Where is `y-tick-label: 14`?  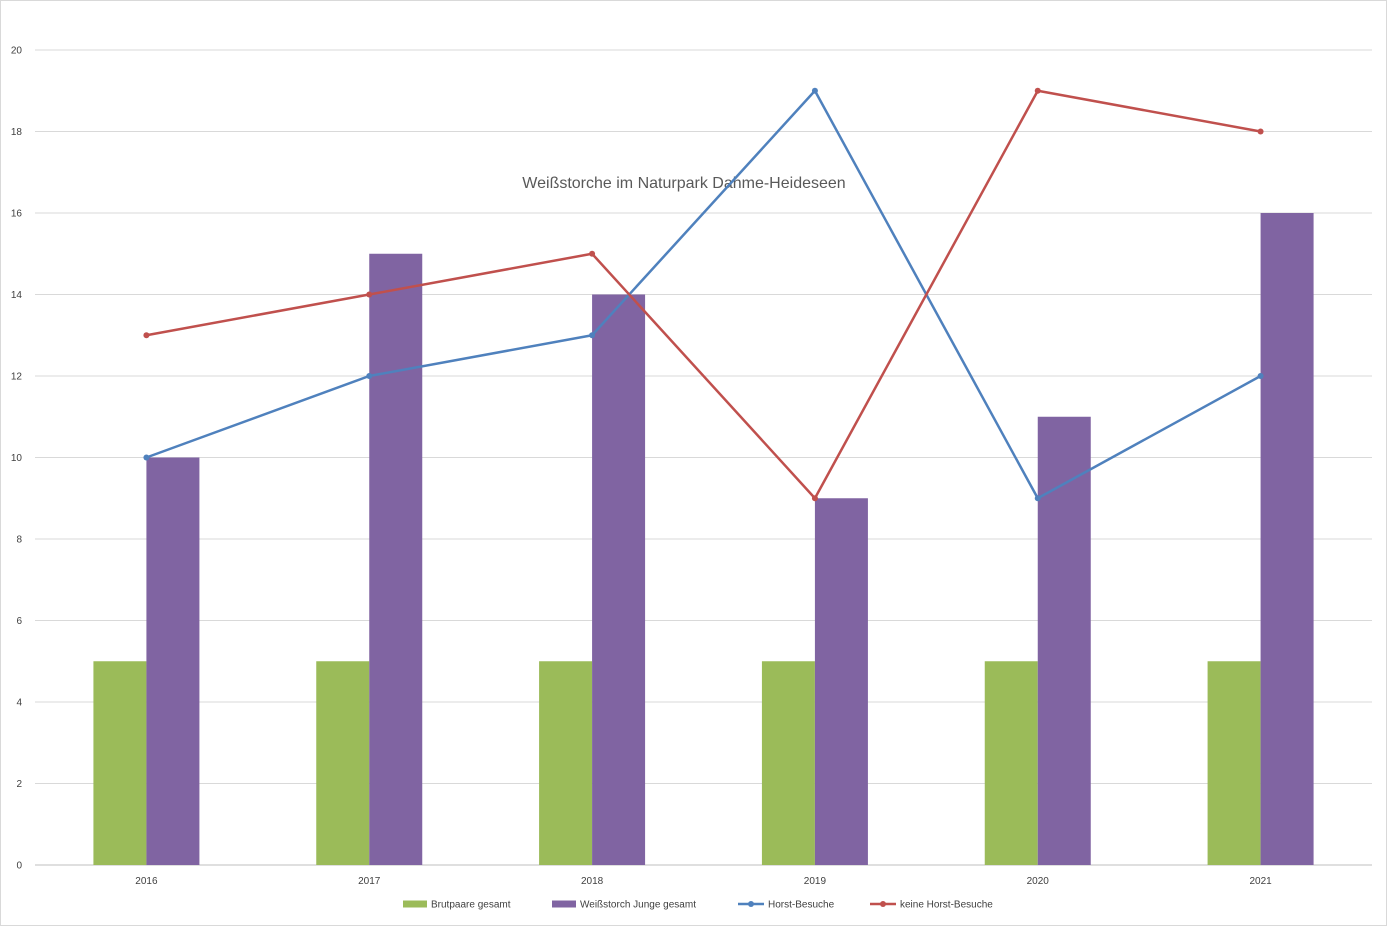
y-tick-label: 14 is located at coordinates (17, 295).